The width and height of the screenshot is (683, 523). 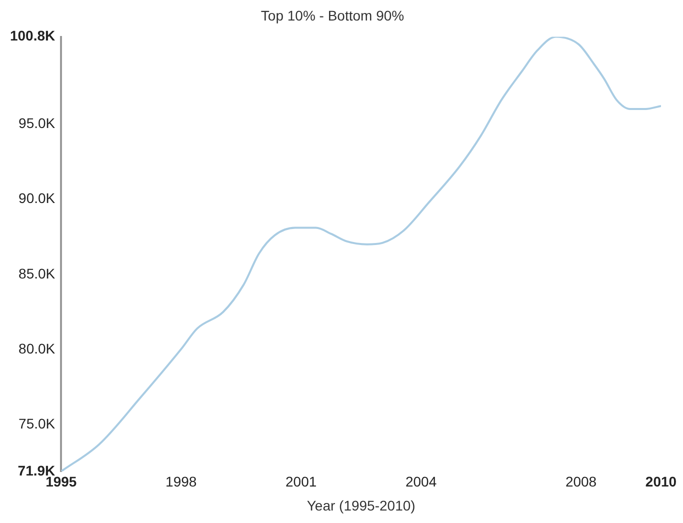 What do you see at coordinates (37, 348) in the screenshot?
I see `y-tick-label: 80.0K` at bounding box center [37, 348].